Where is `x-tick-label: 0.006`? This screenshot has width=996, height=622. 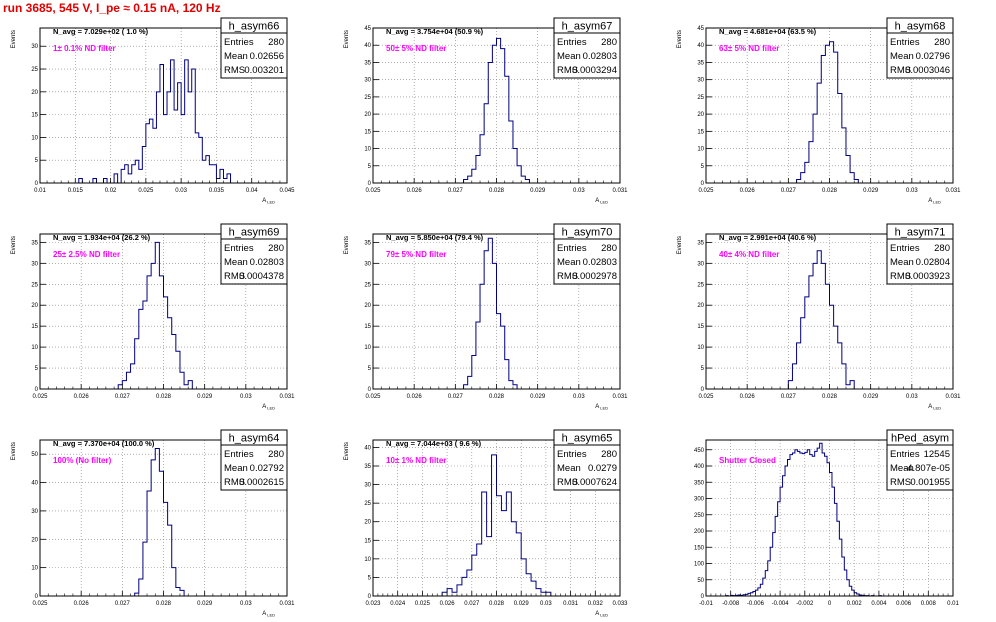 x-tick-label: 0.006 is located at coordinates (904, 604).